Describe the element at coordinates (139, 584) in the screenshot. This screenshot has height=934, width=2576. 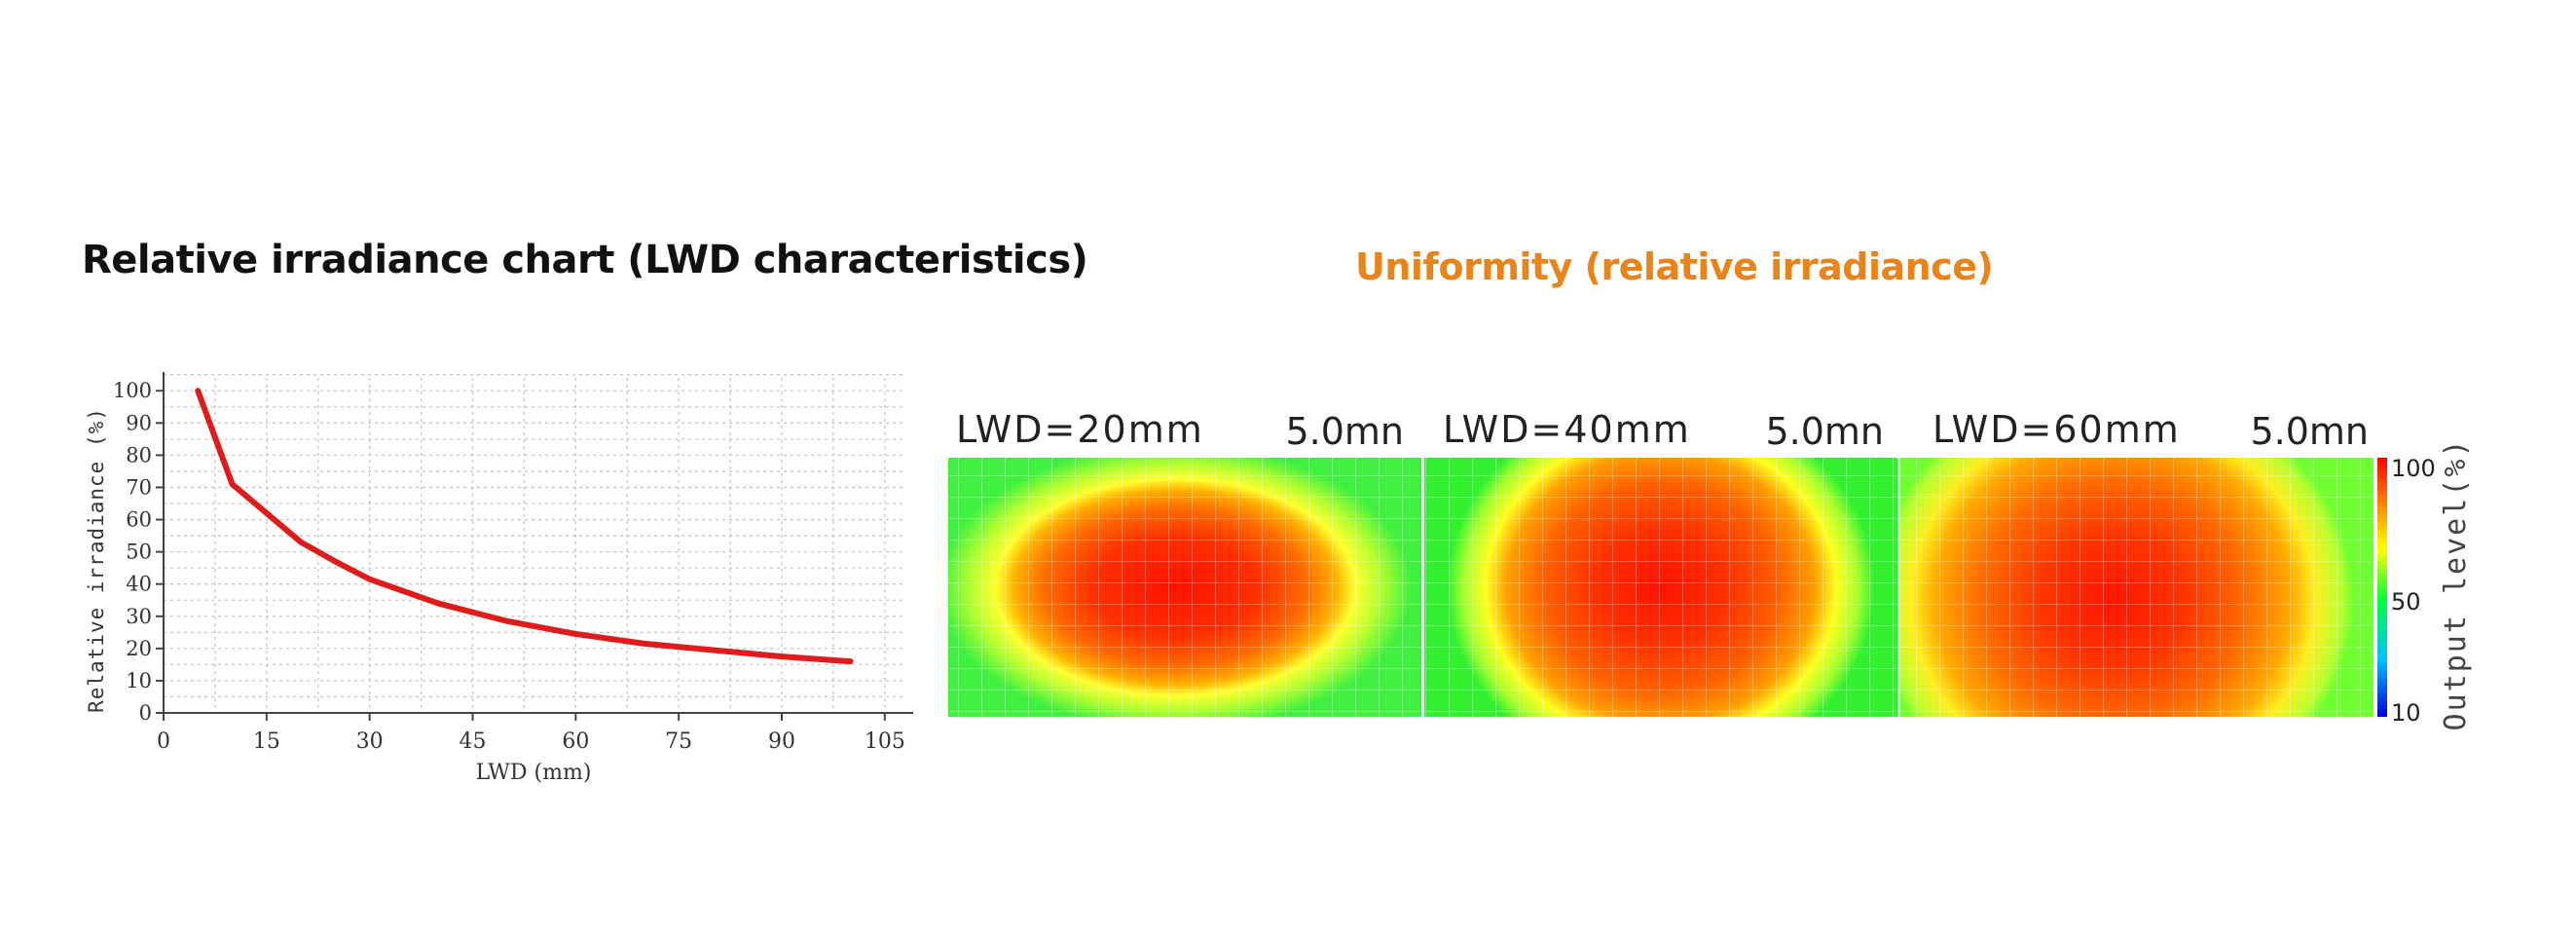
I see `y-tick-label: 40` at that location.